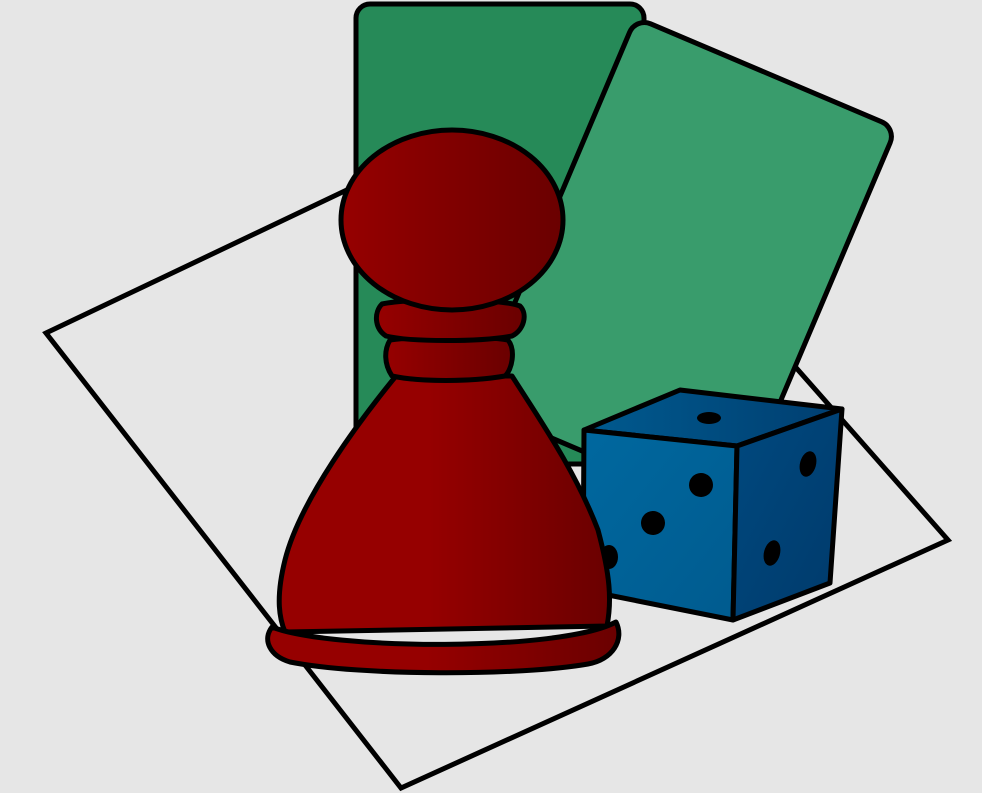 This screenshot has width=982, height=793. I want to click on pawn-base, so click(443, 647).